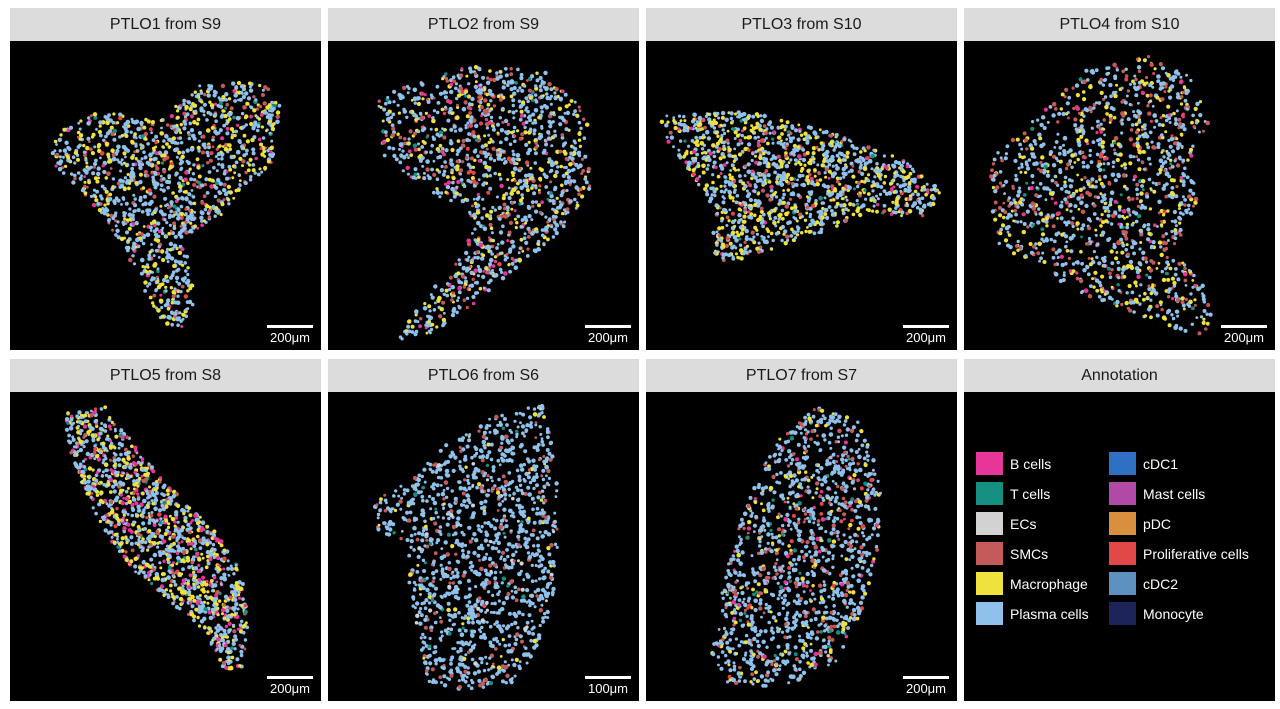  Describe the element at coordinates (1030, 493) in the screenshot. I see `legend-label: T cells` at that location.